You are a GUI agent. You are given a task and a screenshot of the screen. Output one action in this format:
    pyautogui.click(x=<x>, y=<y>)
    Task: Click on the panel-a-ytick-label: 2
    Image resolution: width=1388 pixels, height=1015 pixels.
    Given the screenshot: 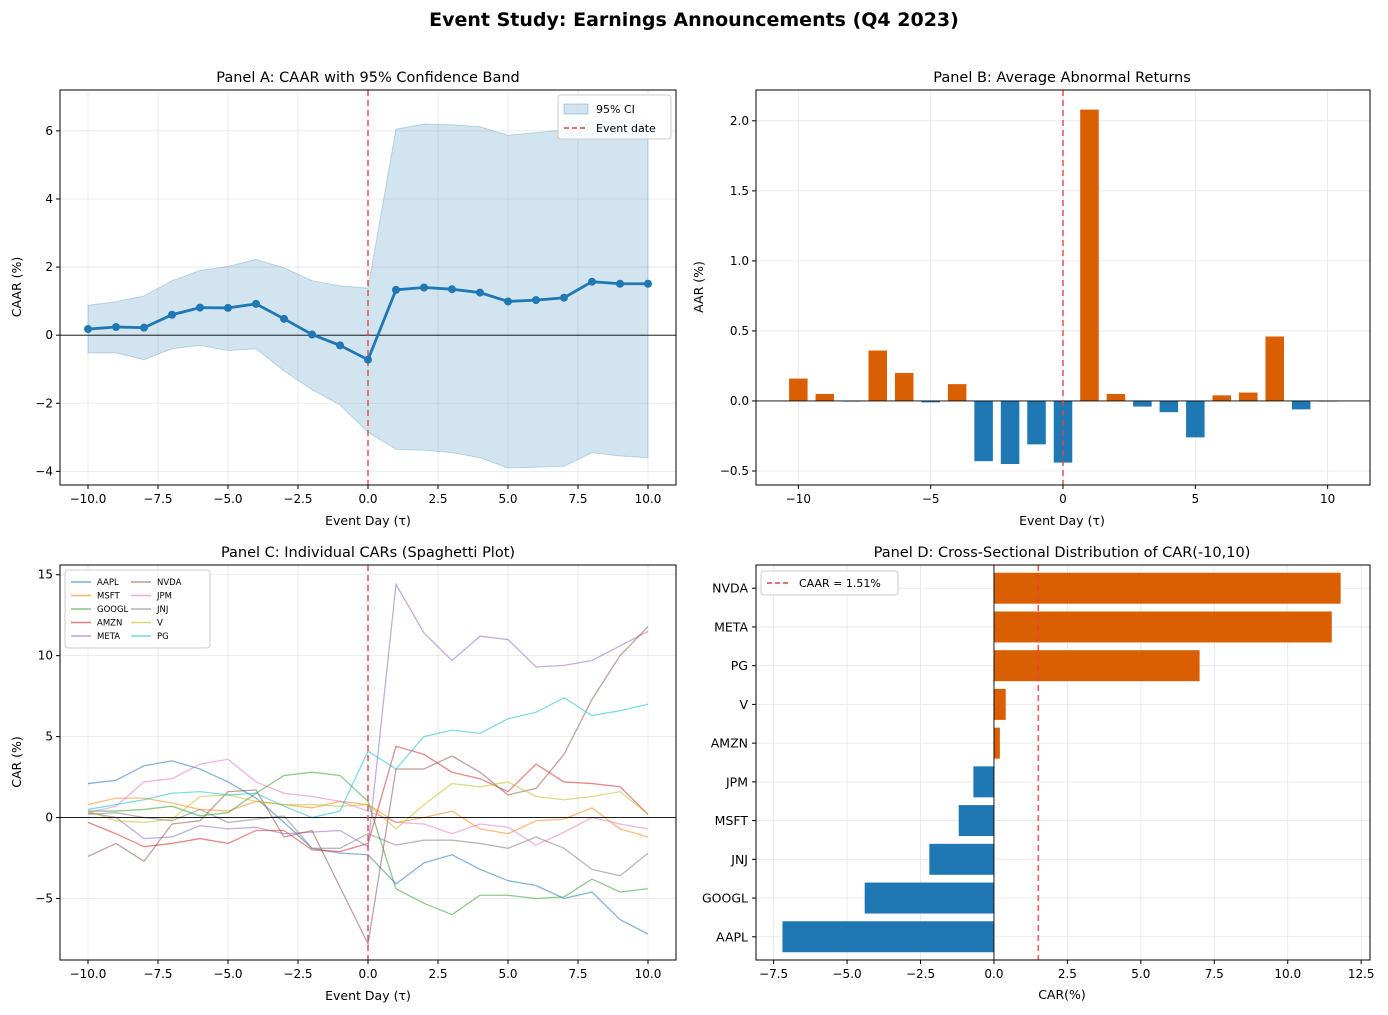 What is the action you would take?
    pyautogui.click(x=49, y=267)
    